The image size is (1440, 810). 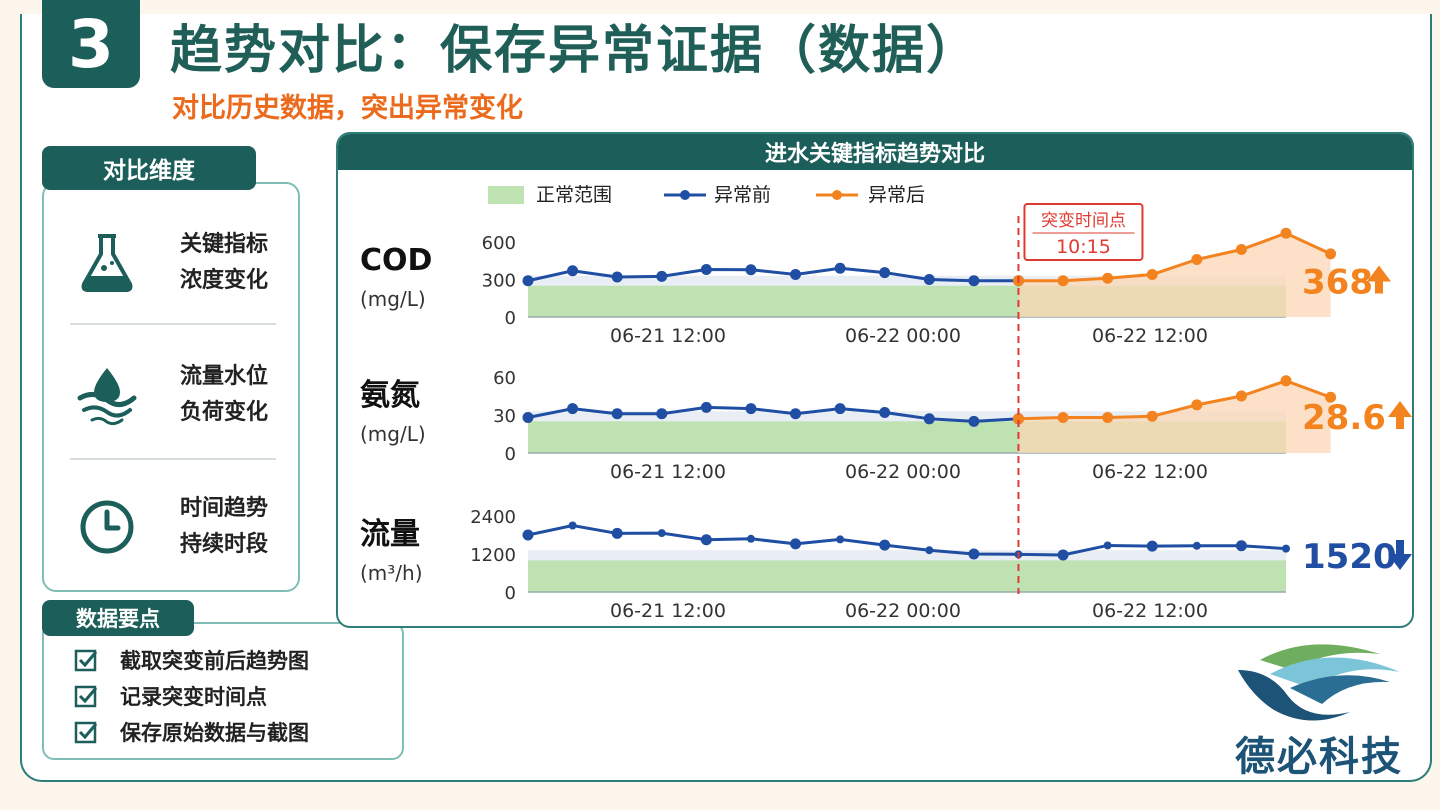 I want to click on y-tick-label: 60, so click(x=504, y=378).